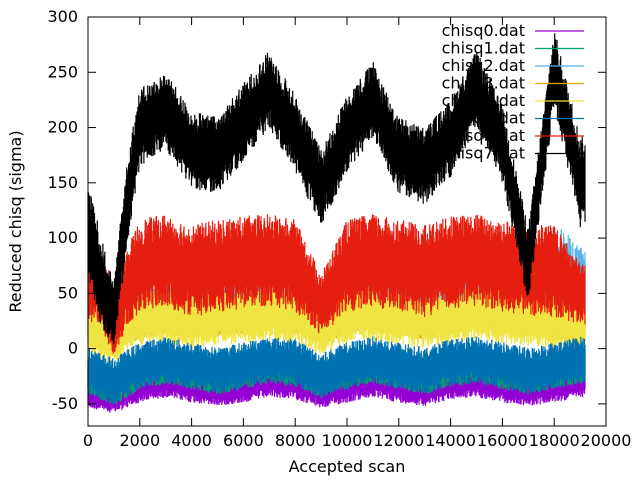  Describe the element at coordinates (483, 30) in the screenshot. I see `legend-label: chisq0.dat` at that location.